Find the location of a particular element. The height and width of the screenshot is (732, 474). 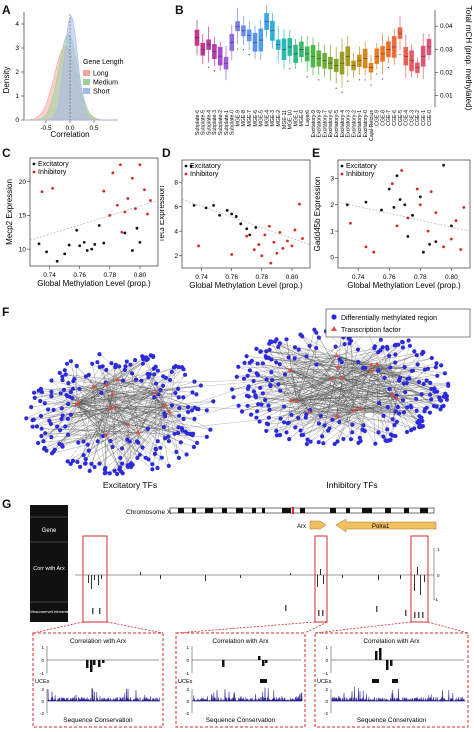

scatter-frame is located at coordinates (94, 212).